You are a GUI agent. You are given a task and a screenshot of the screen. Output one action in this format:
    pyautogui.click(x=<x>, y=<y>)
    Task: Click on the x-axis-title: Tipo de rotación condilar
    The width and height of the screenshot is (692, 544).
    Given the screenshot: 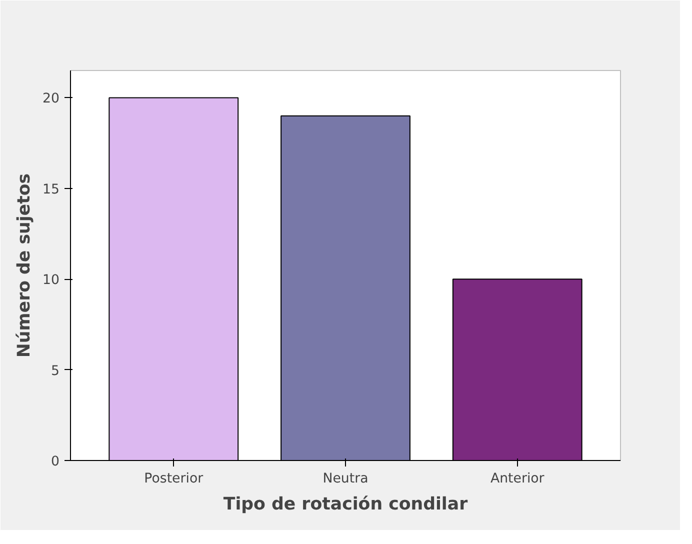 What is the action you would take?
    pyautogui.click(x=345, y=504)
    